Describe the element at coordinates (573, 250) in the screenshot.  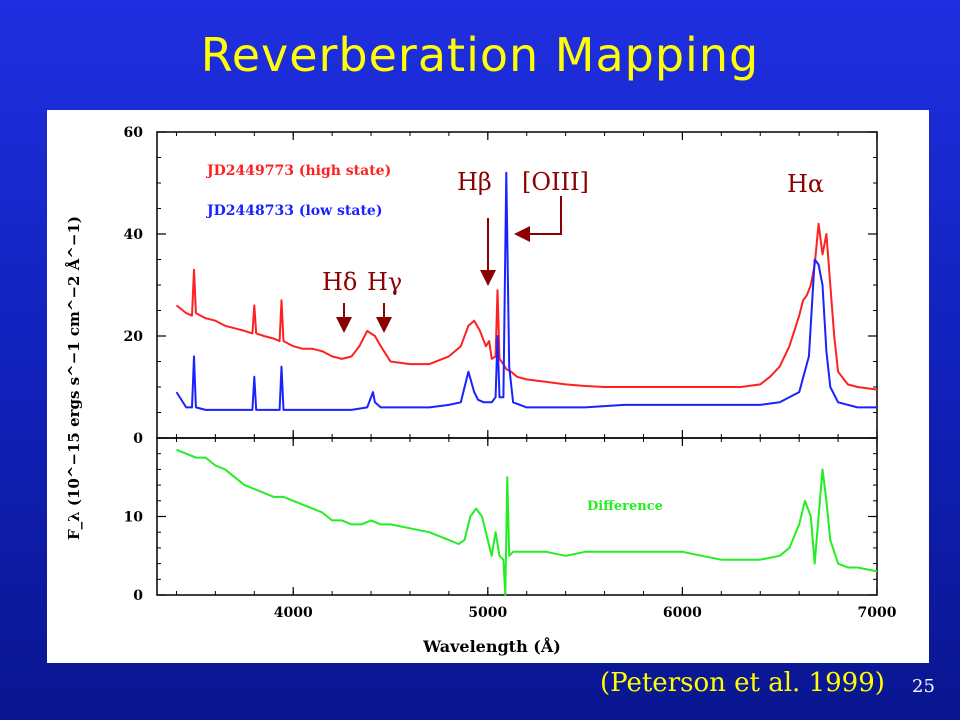
I see `line-annotations: Hδ Hγ Hβ [OIII] Hα` at that location.